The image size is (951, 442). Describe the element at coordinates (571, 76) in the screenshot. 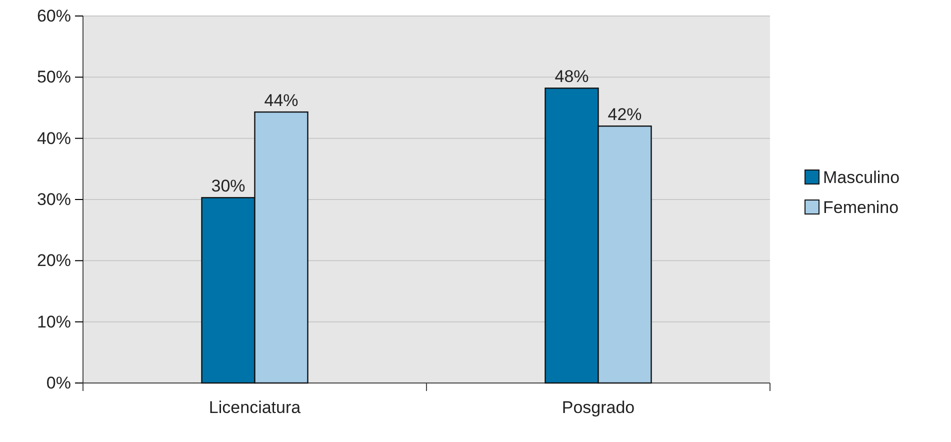

I see `data-label: 48%` at that location.